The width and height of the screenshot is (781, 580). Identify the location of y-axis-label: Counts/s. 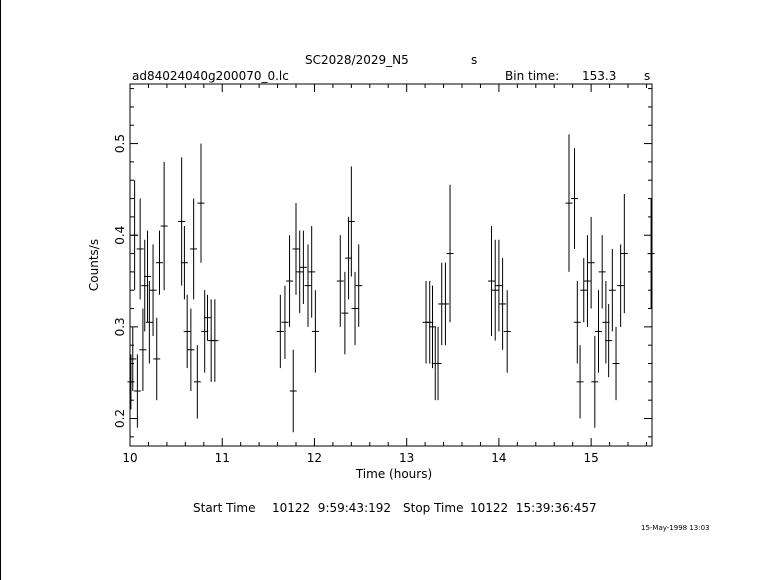
(94, 265).